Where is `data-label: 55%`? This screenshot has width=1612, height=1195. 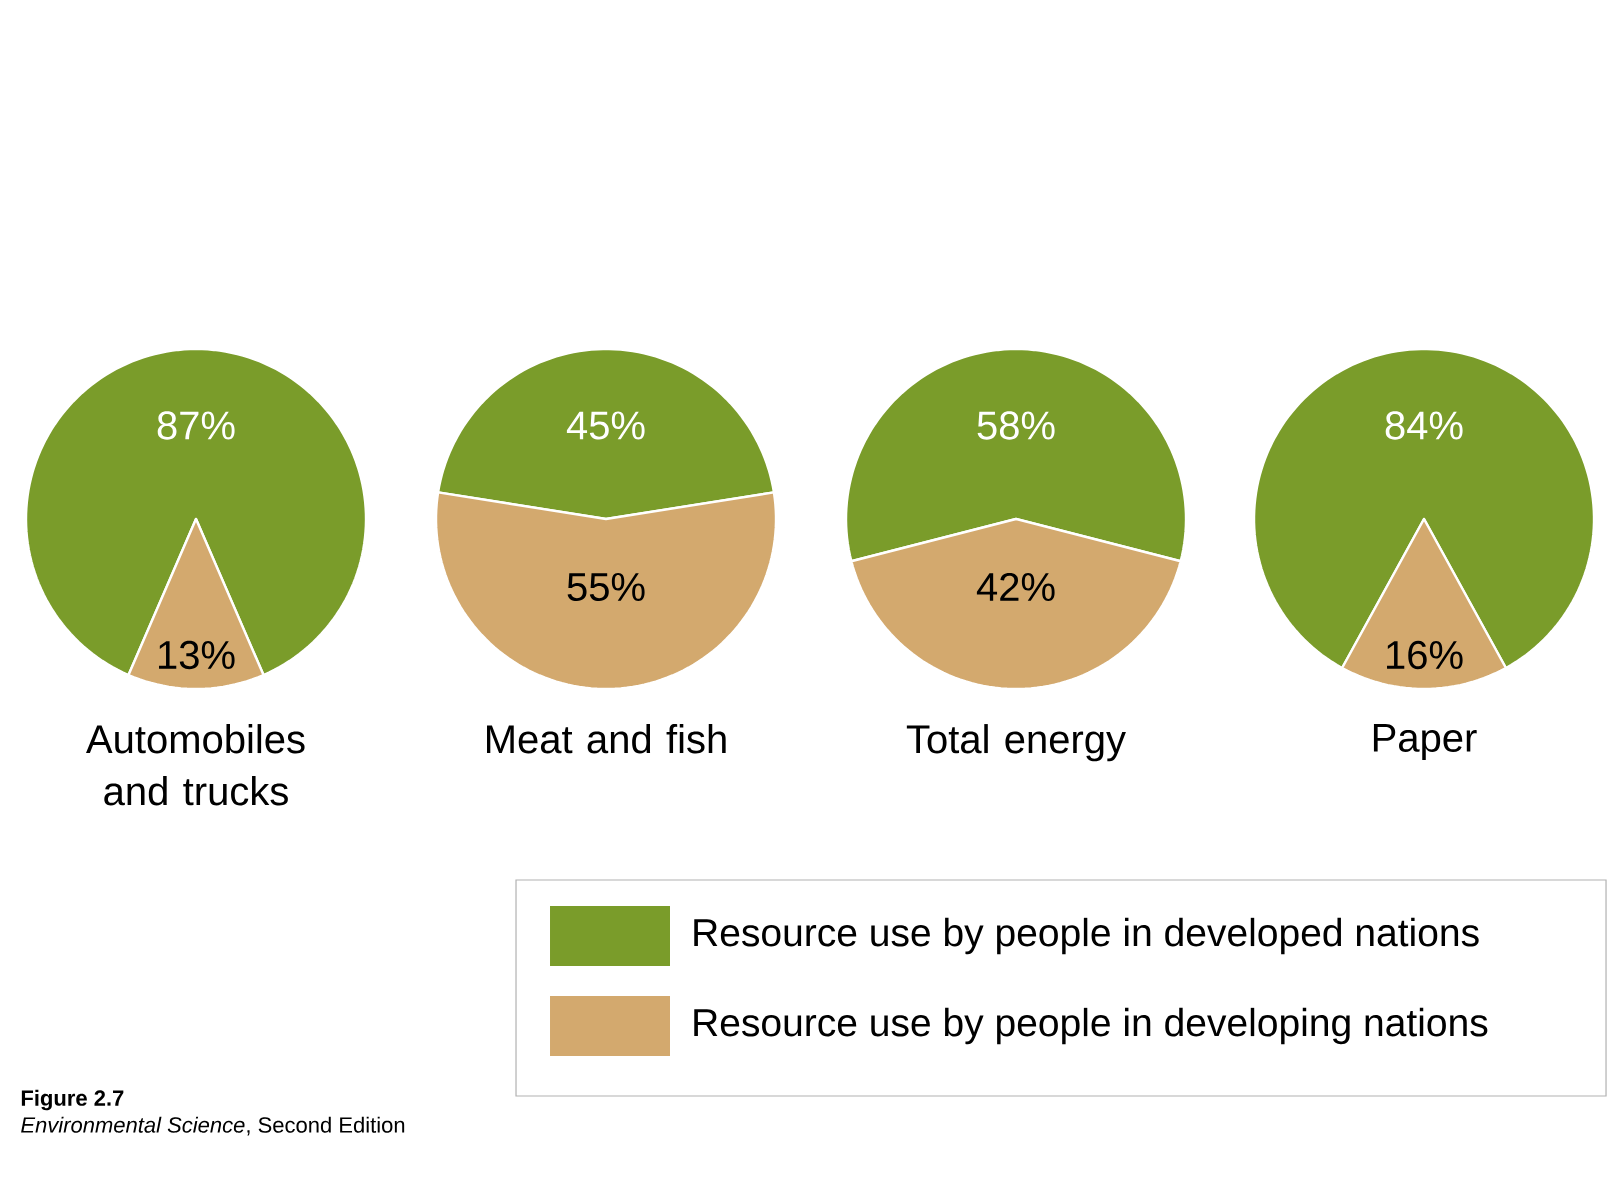 data-label: 55% is located at coordinates (606, 587).